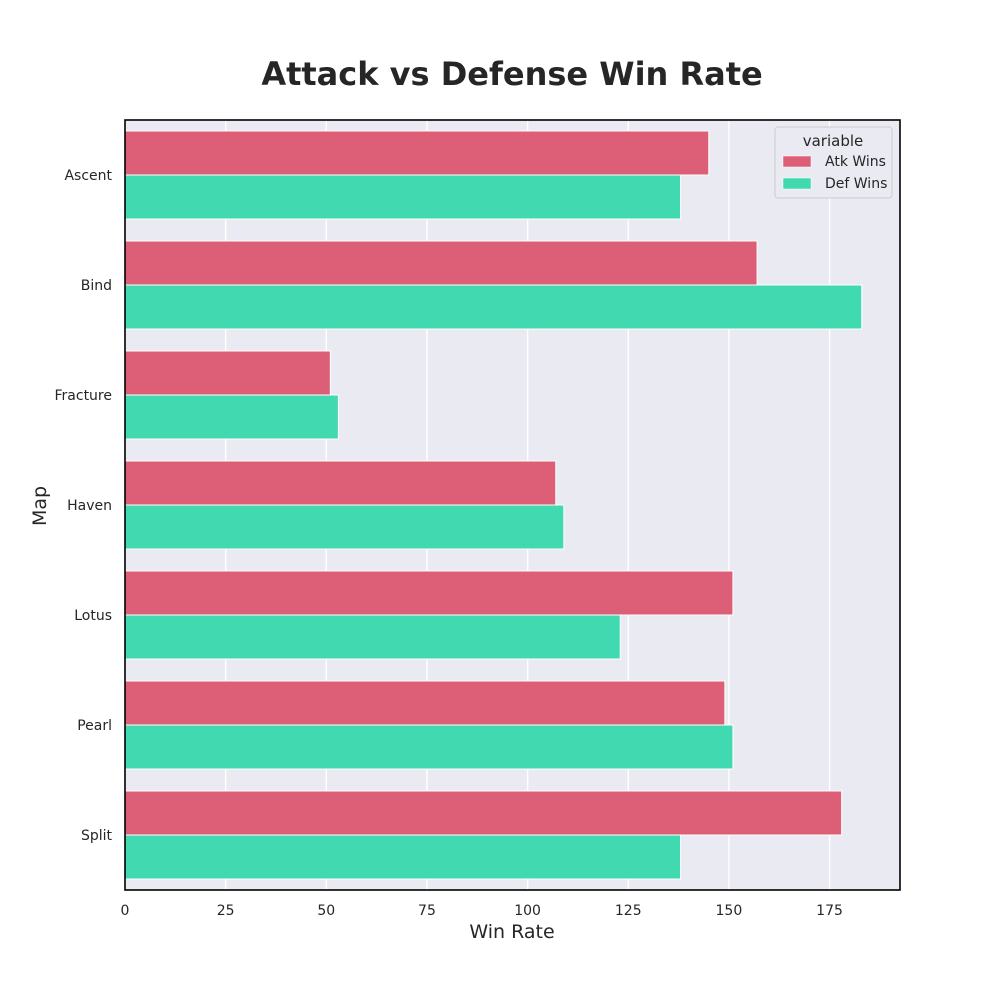 Image resolution: width=1000 pixels, height=1000 pixels. Describe the element at coordinates (797, 183) in the screenshot. I see `legend-swatch-def` at that location.